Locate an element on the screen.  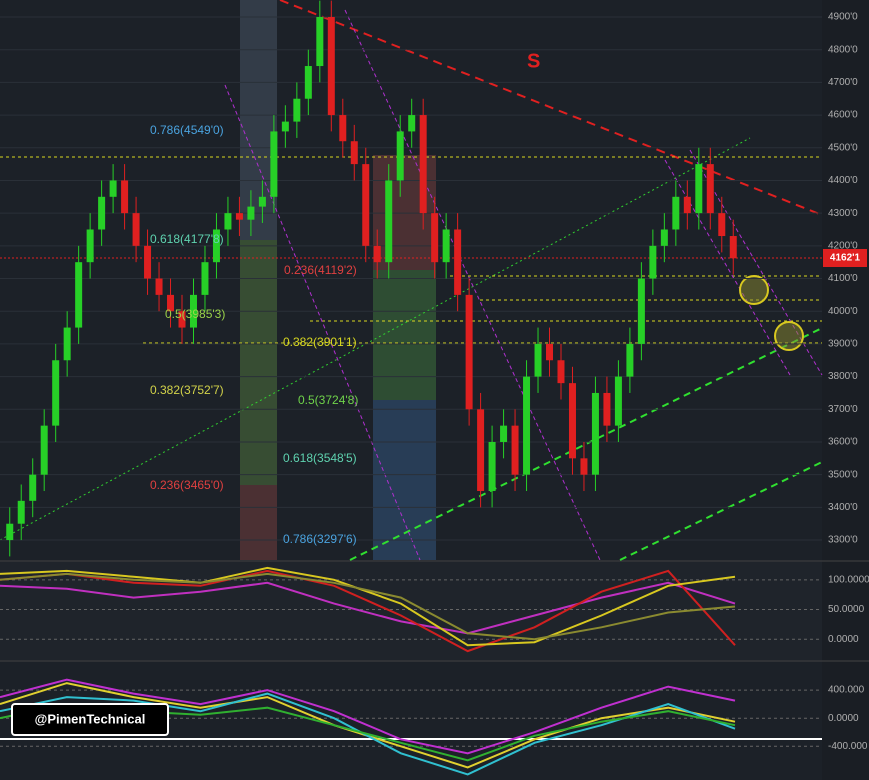
y-tick-label: 4500'0 is located at coordinates (843, 147).